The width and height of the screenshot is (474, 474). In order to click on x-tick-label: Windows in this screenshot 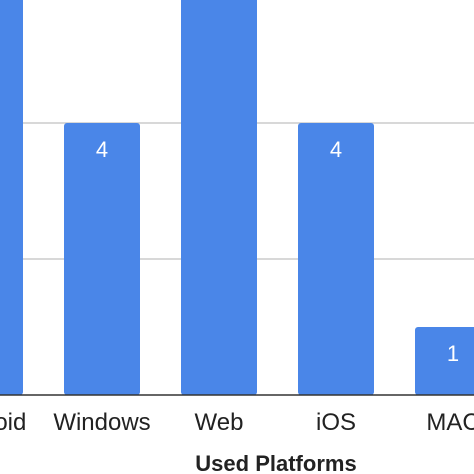, I will do `click(101, 422)`.